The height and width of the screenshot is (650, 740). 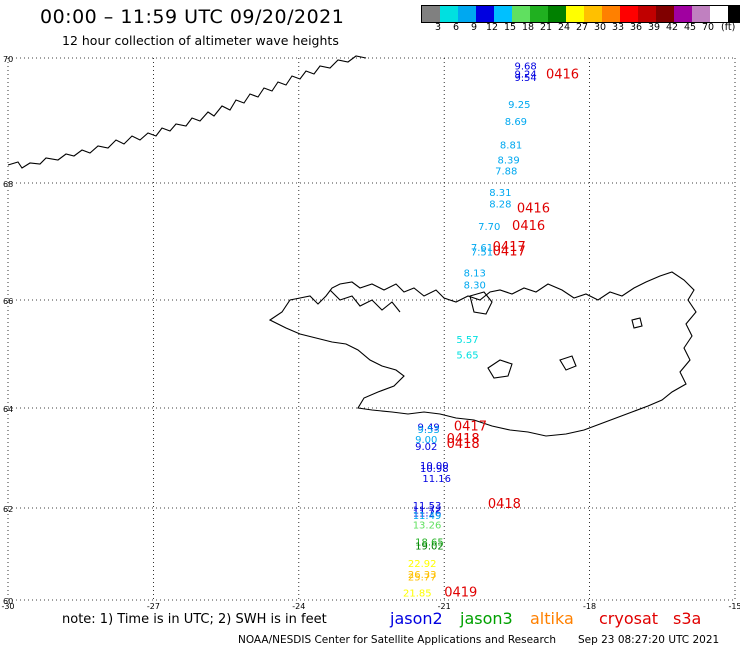 I want to click on iceland-coastline, so click(x=482, y=354).